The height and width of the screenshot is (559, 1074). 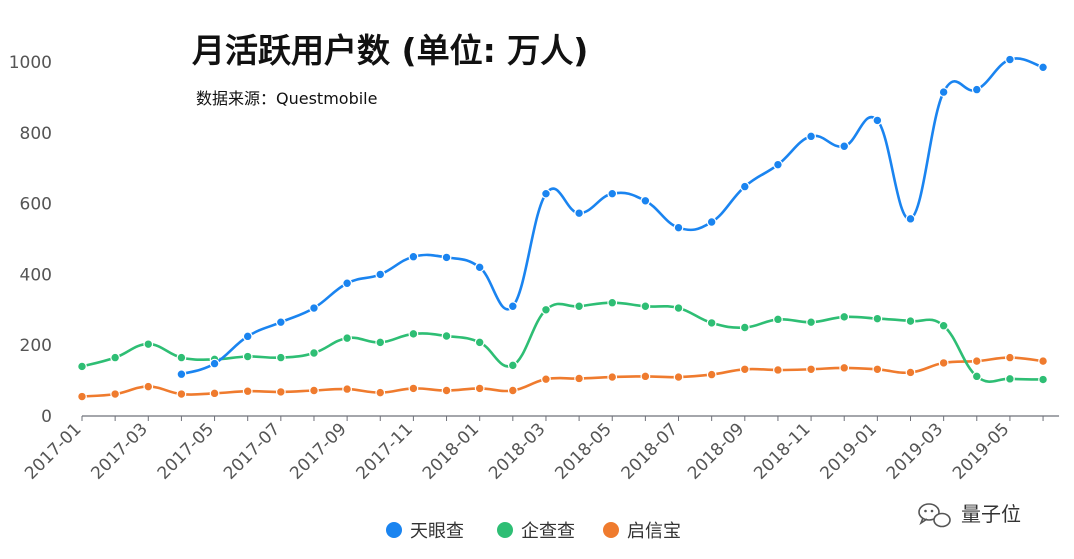 I want to click on y-tick-label: 1000, so click(x=30, y=63).